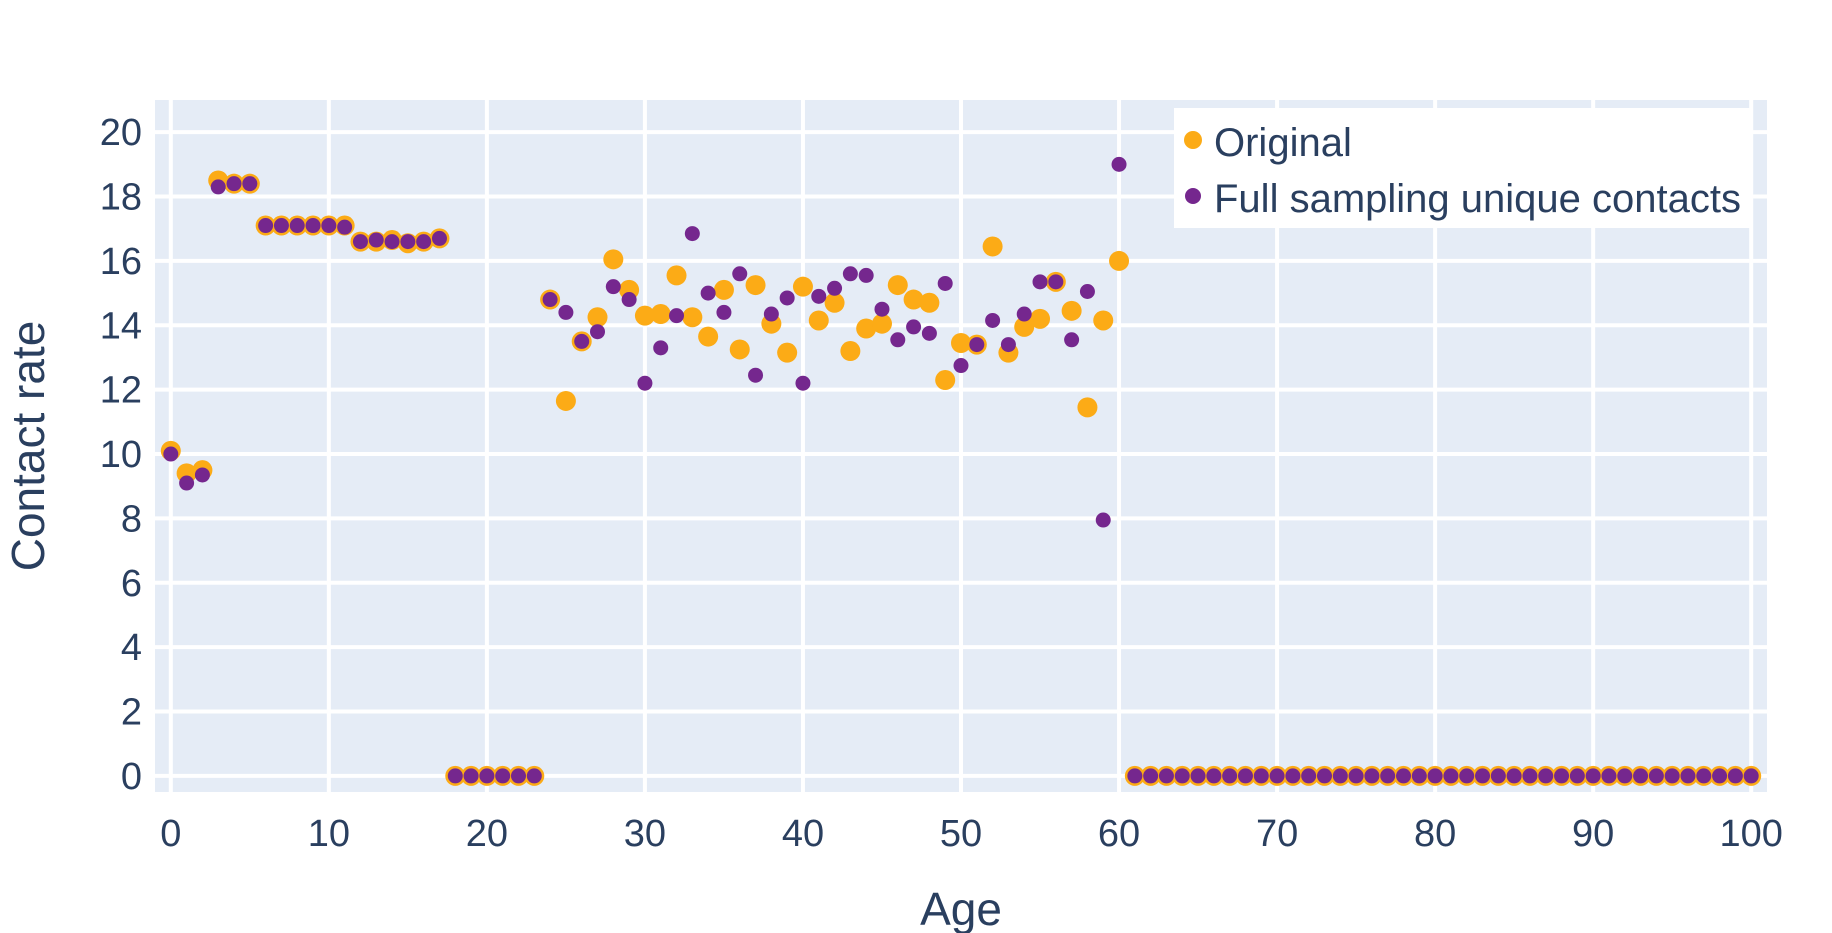 The width and height of the screenshot is (1832, 933). I want to click on x-tick-label: 90, so click(1593, 834).